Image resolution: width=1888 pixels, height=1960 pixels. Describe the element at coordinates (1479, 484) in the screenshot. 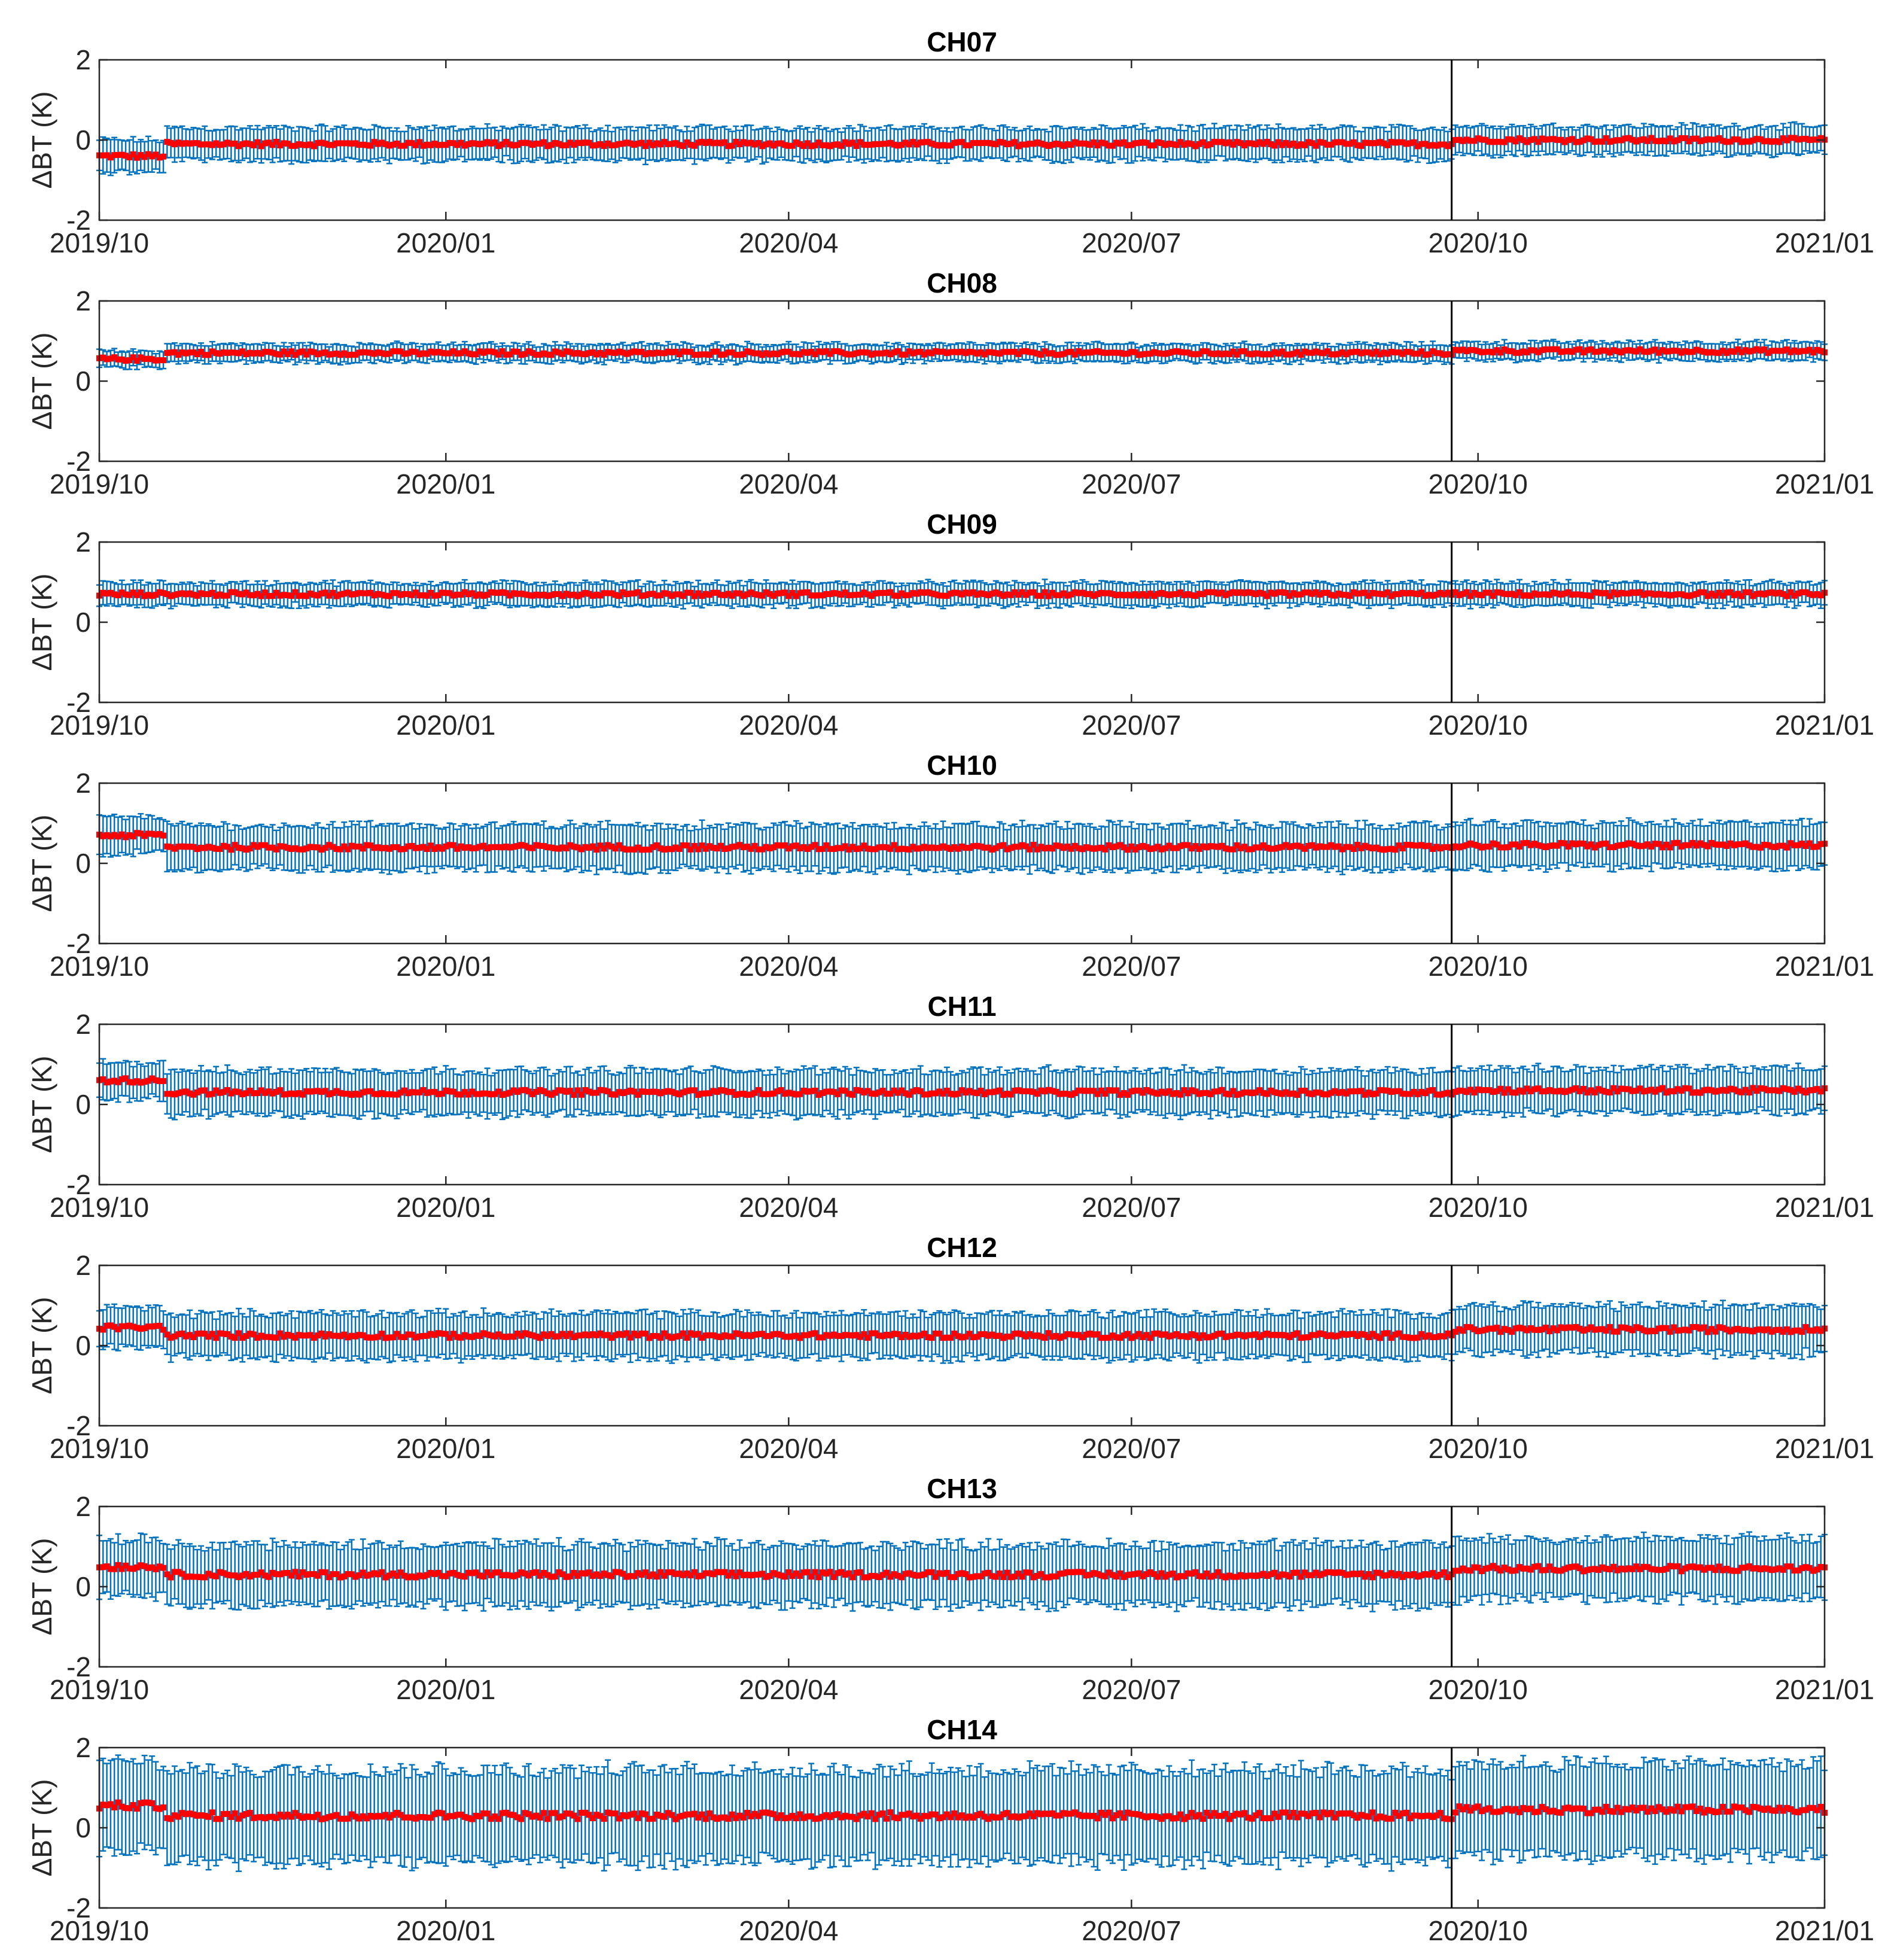

I see `xtick-label: 2020/10` at that location.